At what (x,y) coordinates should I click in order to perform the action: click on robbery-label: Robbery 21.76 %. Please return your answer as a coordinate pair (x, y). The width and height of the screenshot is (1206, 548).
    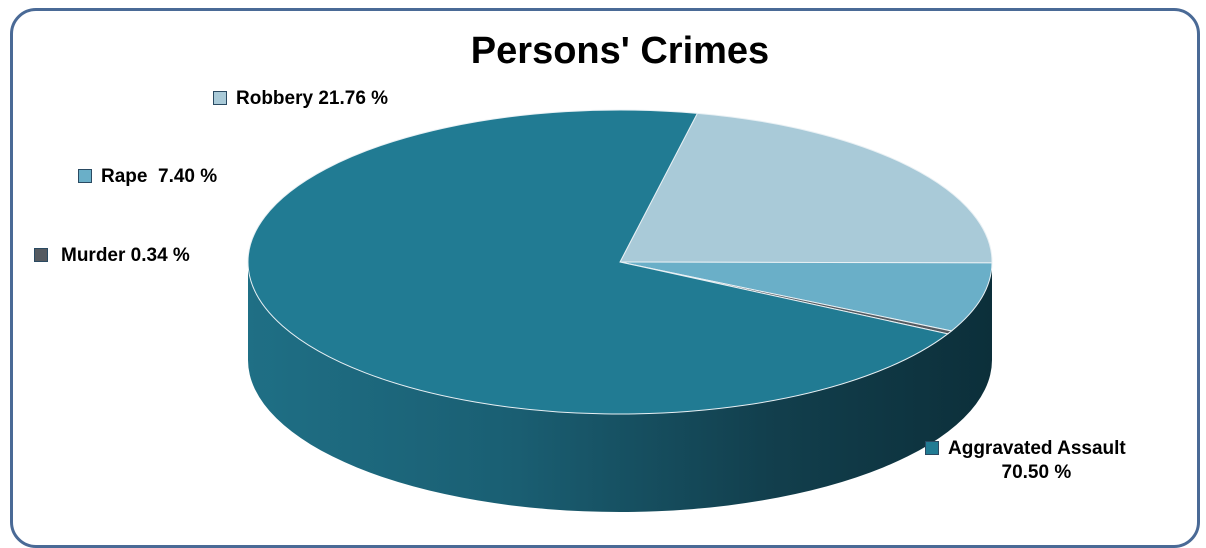
    Looking at the image, I should click on (312, 98).